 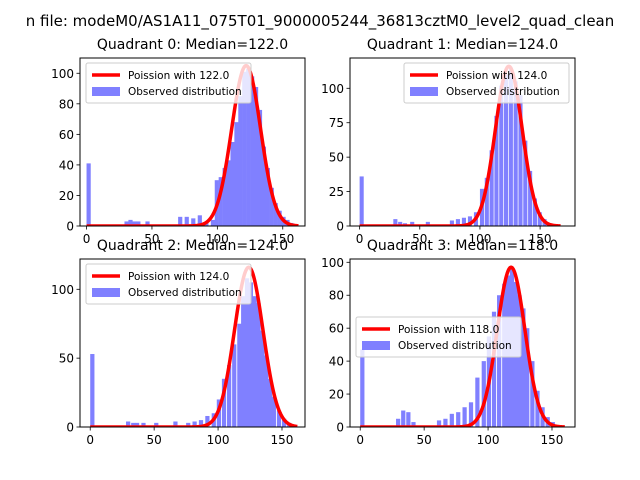 What do you see at coordinates (168, 83) in the screenshot?
I see `legend: Poission with 122.0 Observed distribution` at bounding box center [168, 83].